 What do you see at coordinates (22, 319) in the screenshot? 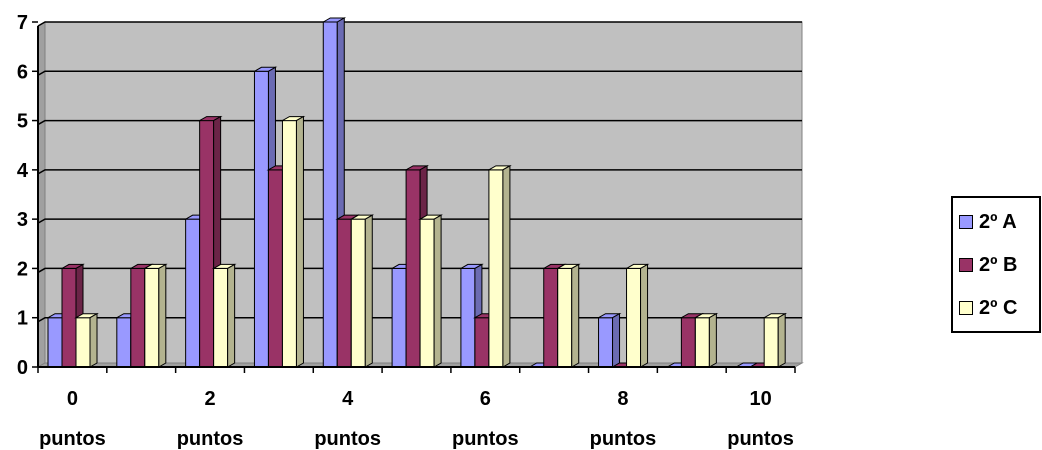
I see `y-tick-label: 1` at bounding box center [22, 319].